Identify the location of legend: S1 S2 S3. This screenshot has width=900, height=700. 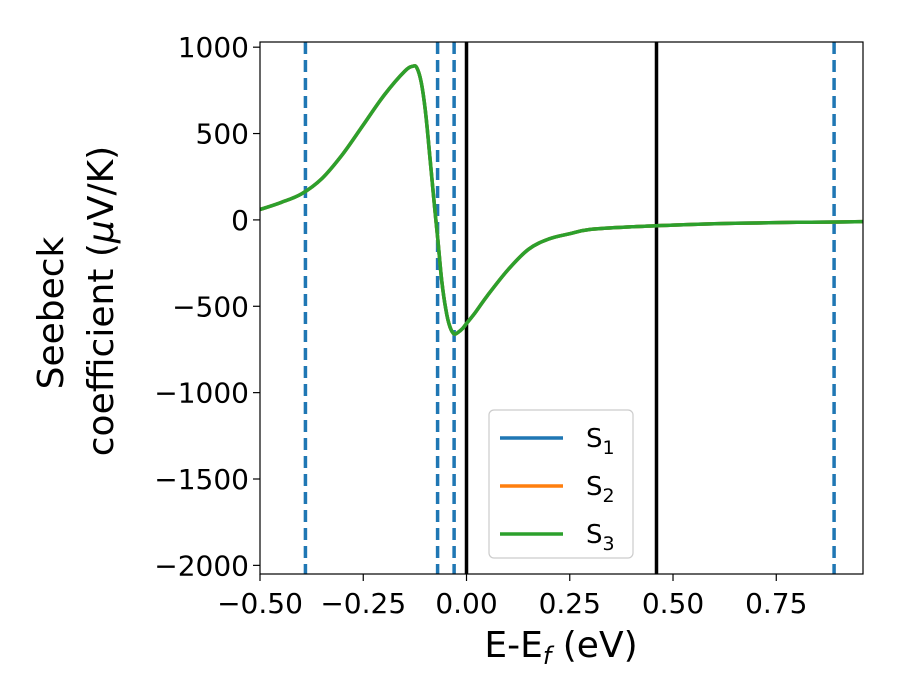
(561, 484).